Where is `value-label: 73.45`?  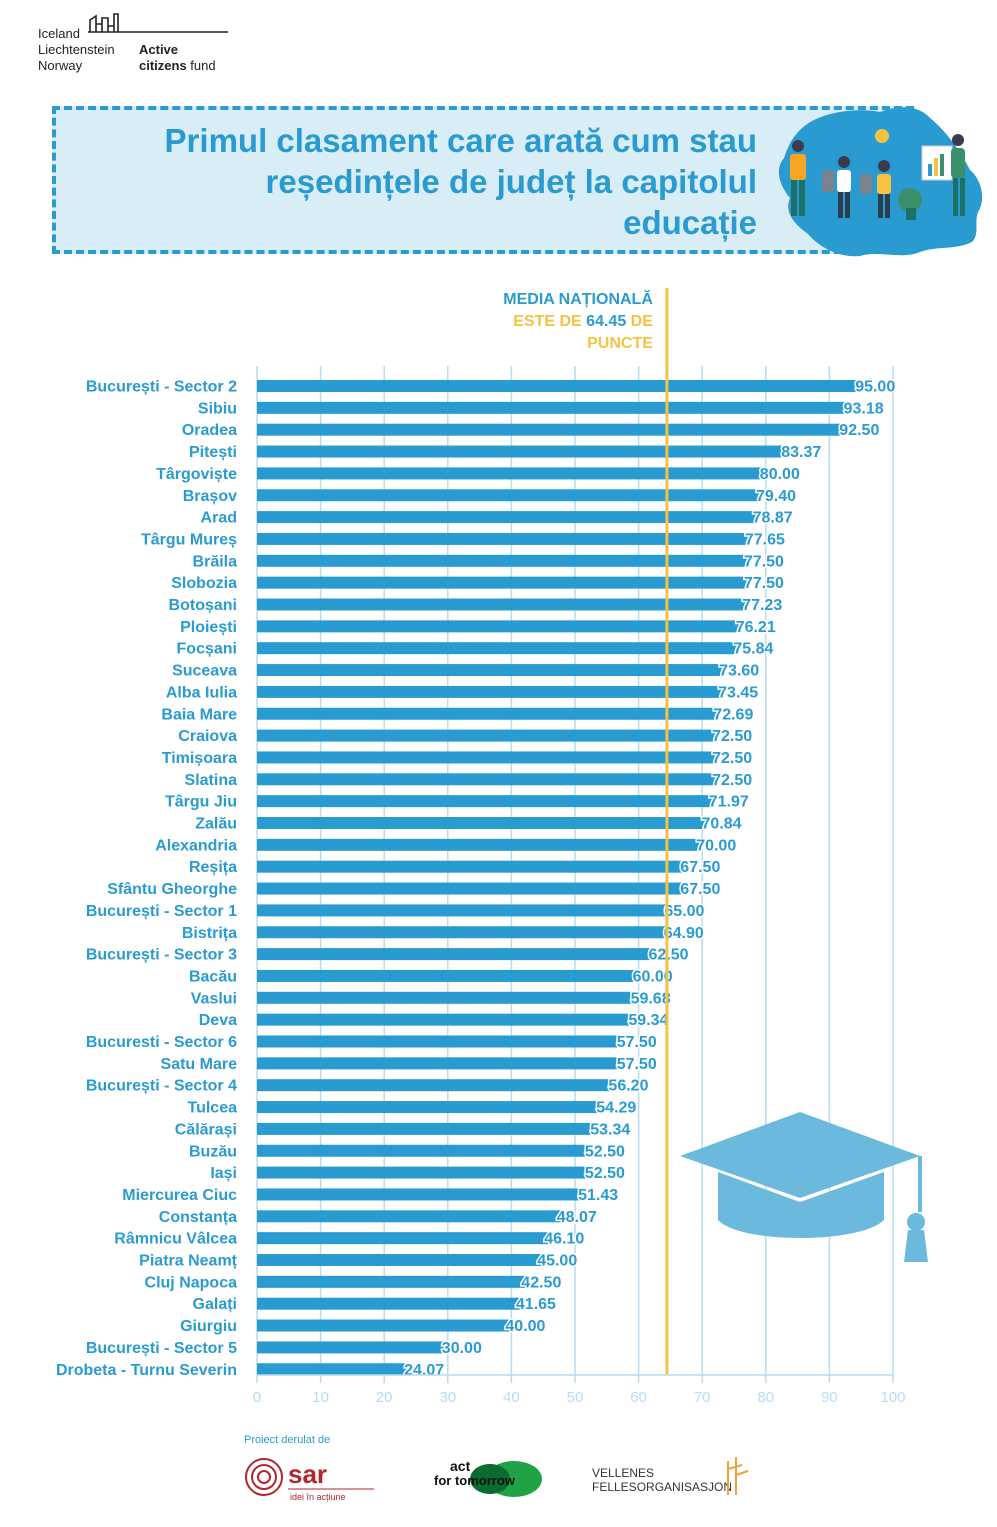
value-label: 73.45 is located at coordinates (738, 692).